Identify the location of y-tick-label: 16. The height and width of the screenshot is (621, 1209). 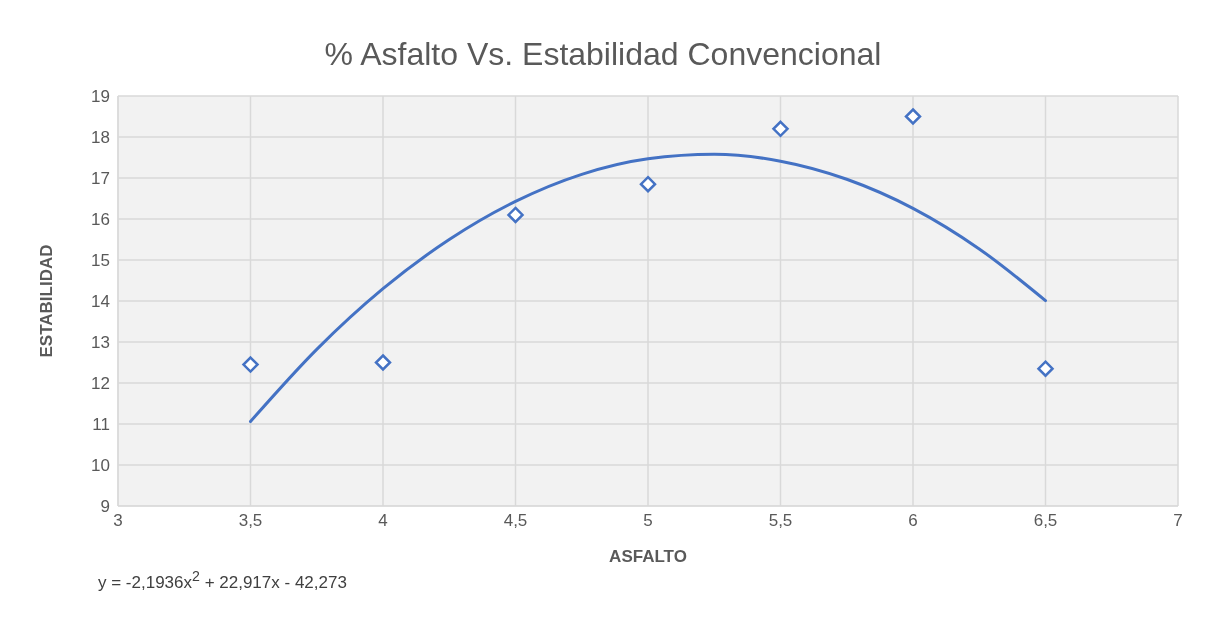
(100, 220).